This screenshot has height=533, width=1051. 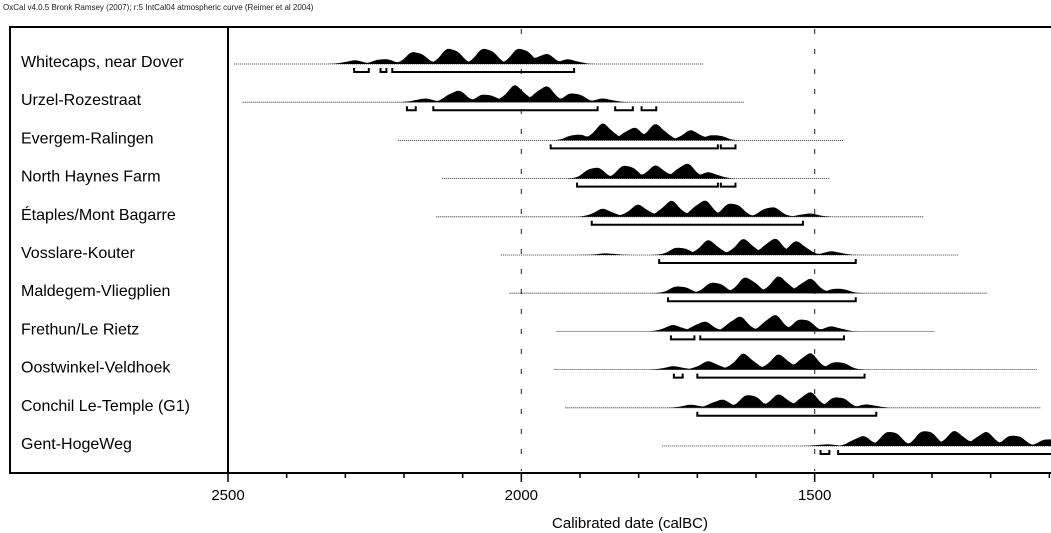 I want to click on sample-label: North Haynes Farm, so click(x=91, y=177).